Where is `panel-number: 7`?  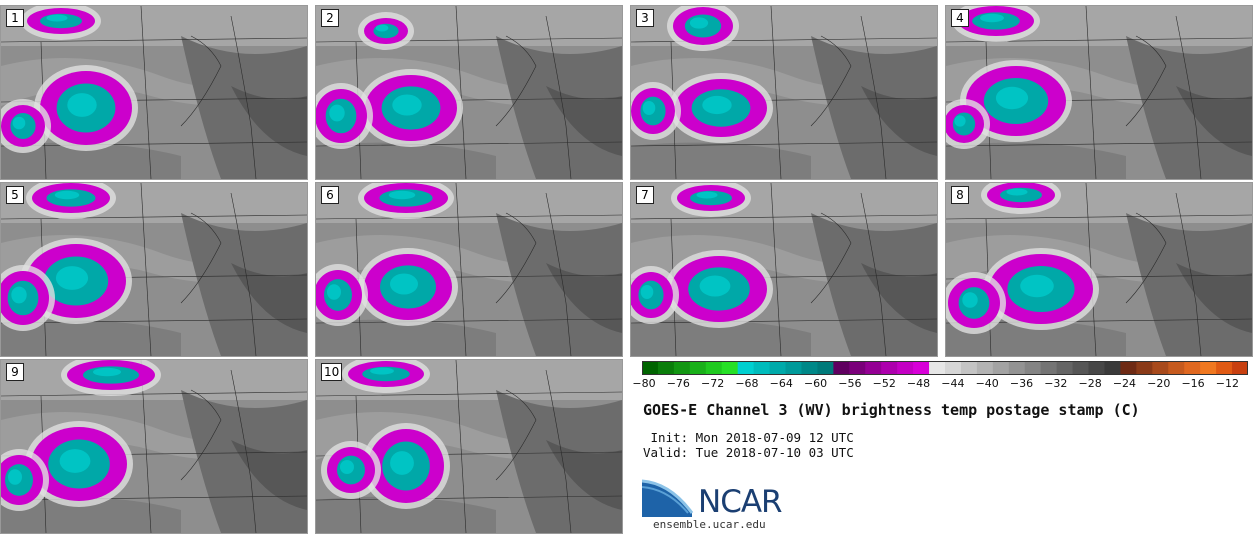 panel-number: 7 is located at coordinates (645, 195).